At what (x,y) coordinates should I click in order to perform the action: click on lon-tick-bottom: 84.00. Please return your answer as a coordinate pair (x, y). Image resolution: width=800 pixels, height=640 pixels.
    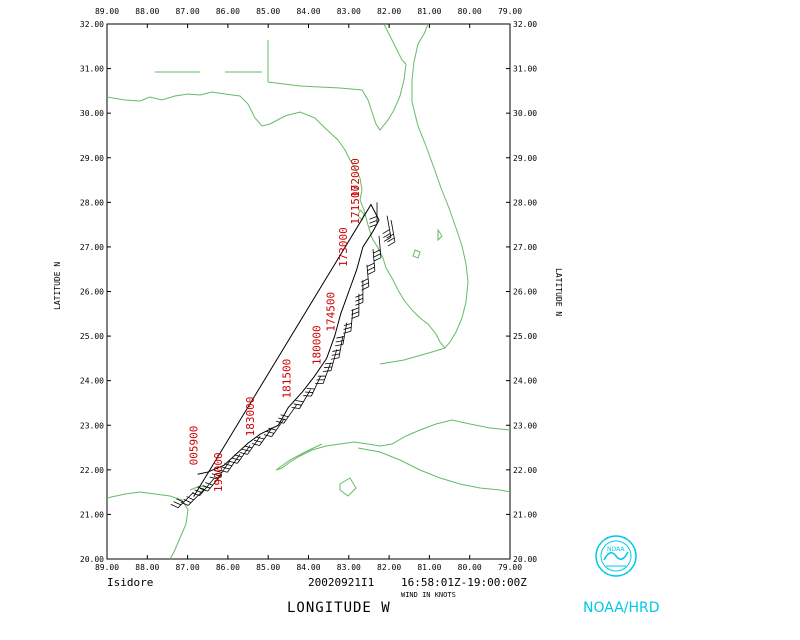
    Looking at the image, I should click on (308, 567).